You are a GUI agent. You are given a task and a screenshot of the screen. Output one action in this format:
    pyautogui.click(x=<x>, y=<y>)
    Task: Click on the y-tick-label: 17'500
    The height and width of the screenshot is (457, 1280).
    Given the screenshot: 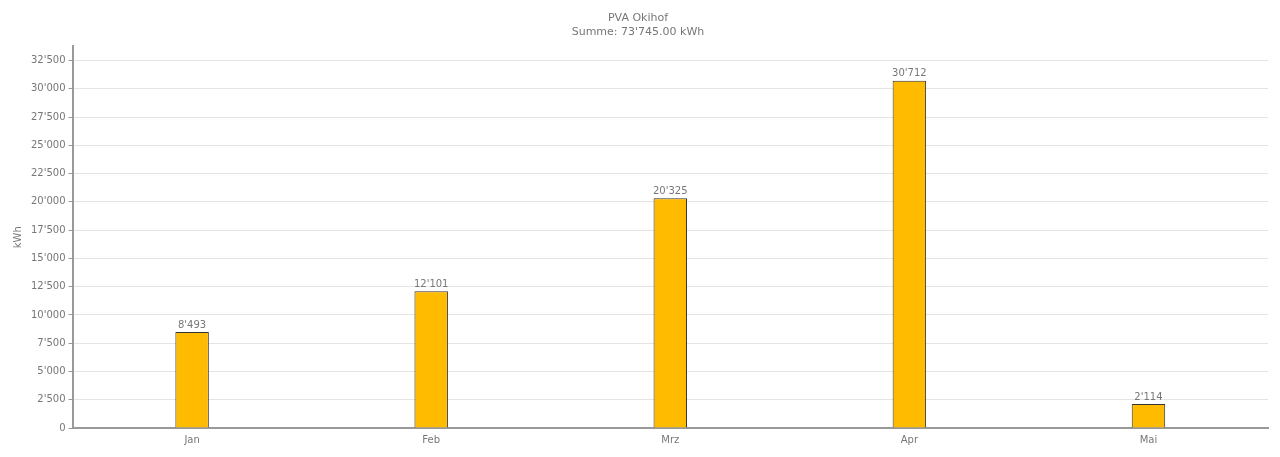 What is the action you would take?
    pyautogui.click(x=48, y=229)
    